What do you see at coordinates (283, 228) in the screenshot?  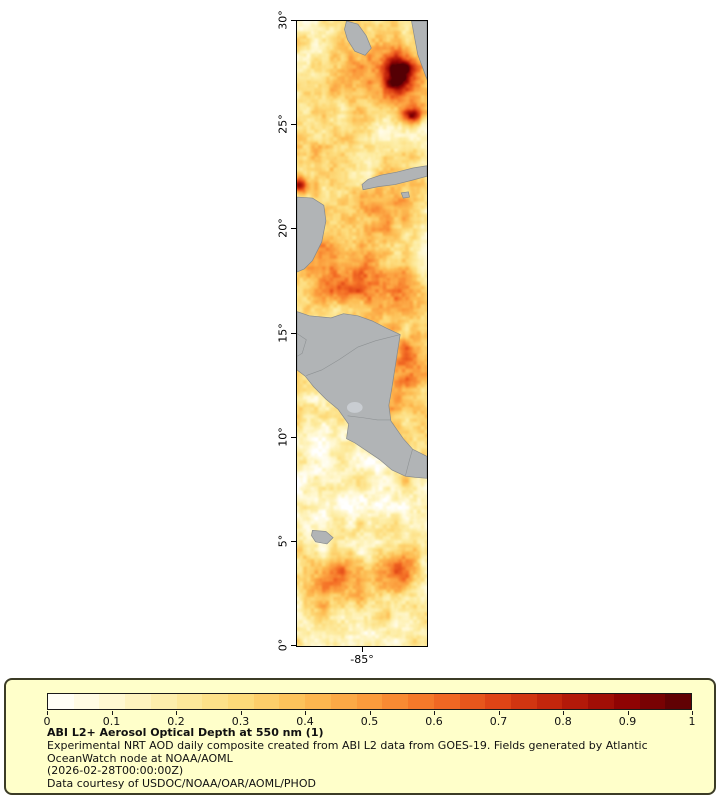 I see `lat-tick-label: 20°` at bounding box center [283, 228].